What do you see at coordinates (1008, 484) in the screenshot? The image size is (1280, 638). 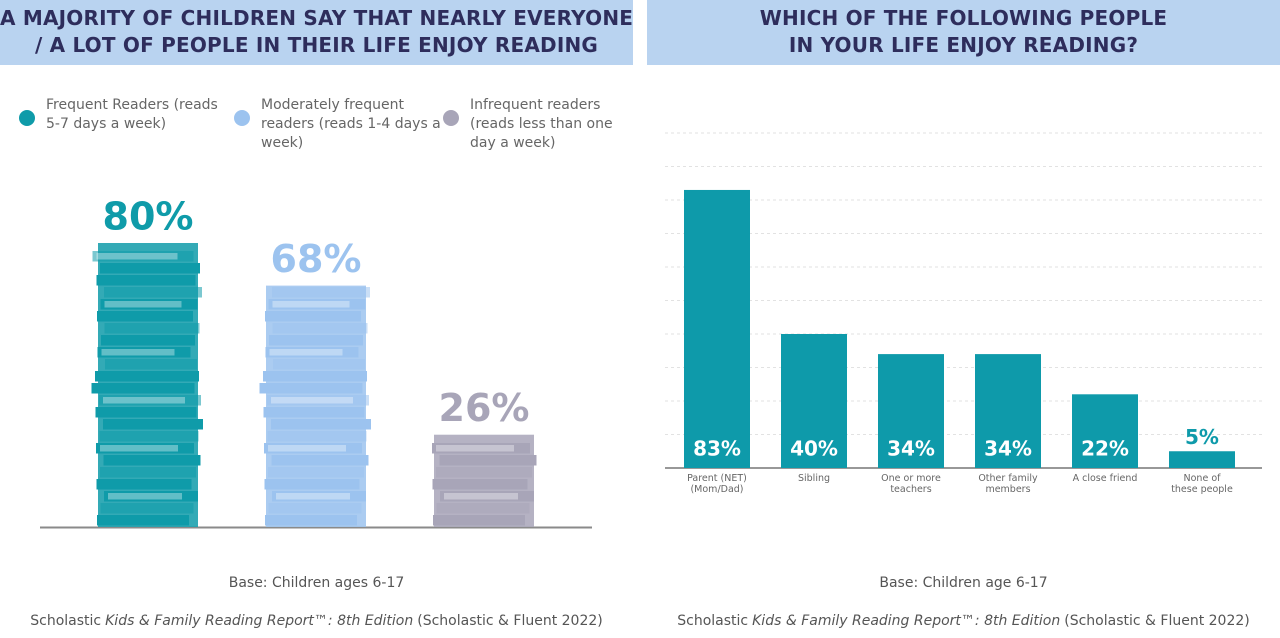 I see `x-tick-label: Other family members` at bounding box center [1008, 484].